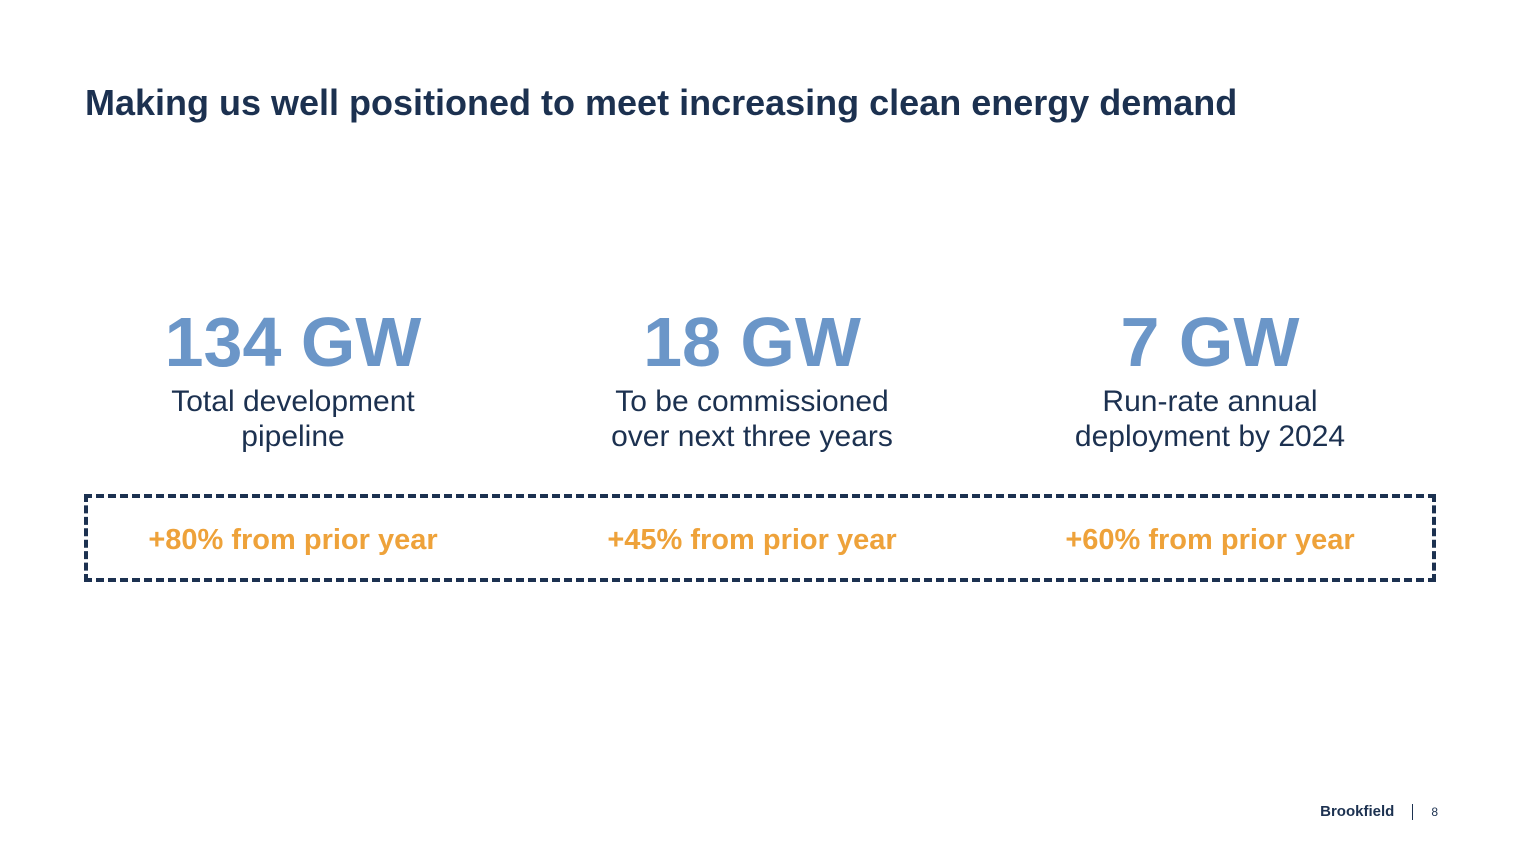  I want to click on metric-total-pipeline: 134 GW Total development pipeline, so click(293, 377).